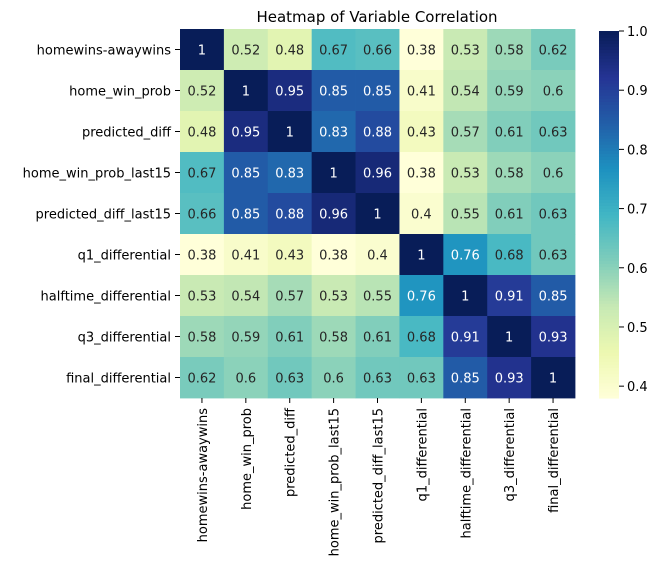 This screenshot has height=582, width=660. Describe the element at coordinates (465, 174) in the screenshot. I see `cell-value-label: 0.53` at that location.